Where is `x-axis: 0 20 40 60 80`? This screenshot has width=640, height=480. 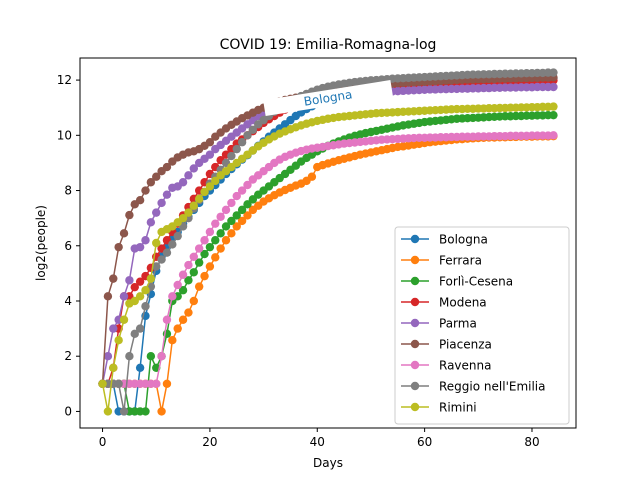
x-axis: 0 20 40 60 80 is located at coordinates (319, 438).